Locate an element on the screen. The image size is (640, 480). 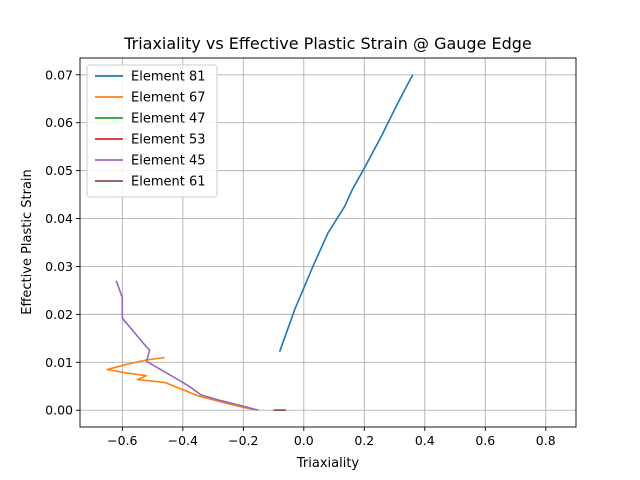
y-axis-ticks: 0.00 0.01 0.02 0.03 0.04 0.05 0.06 0.07 is located at coordinates (62, 242).